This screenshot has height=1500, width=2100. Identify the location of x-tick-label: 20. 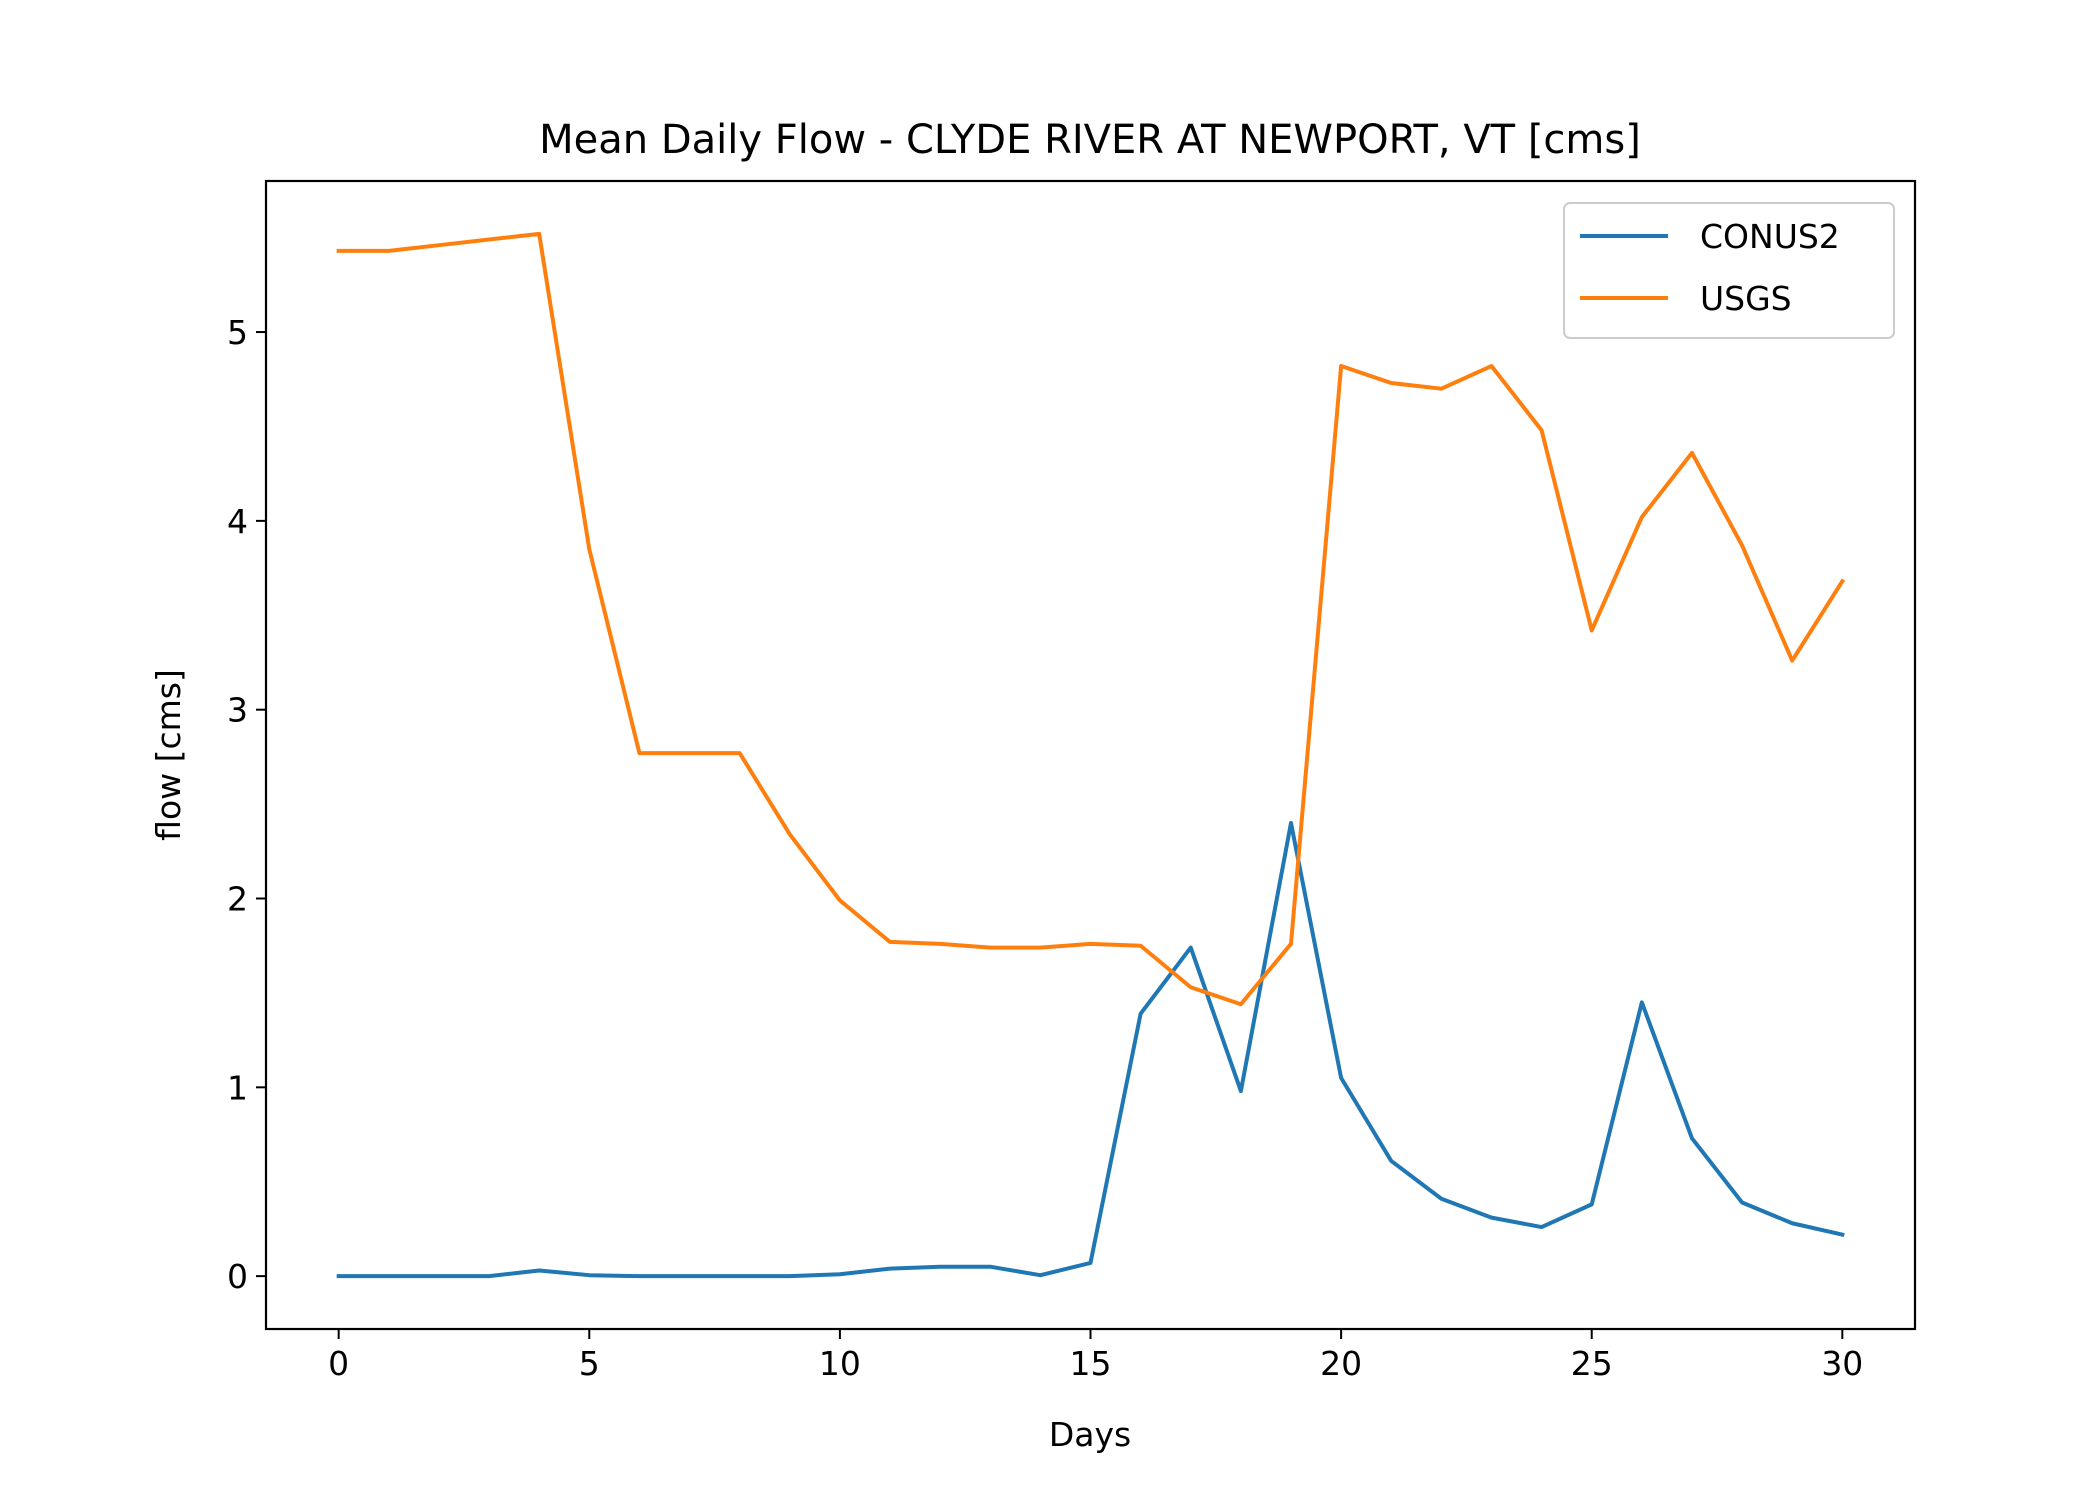
(1341, 1363).